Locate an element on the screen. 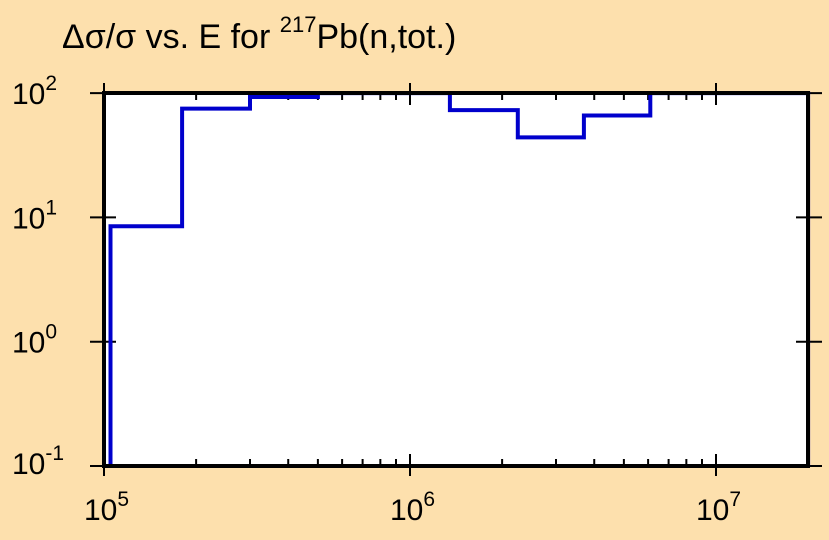 The height and width of the screenshot is (540, 829). y-tick-label-exponent: 1 is located at coordinates (51, 207).